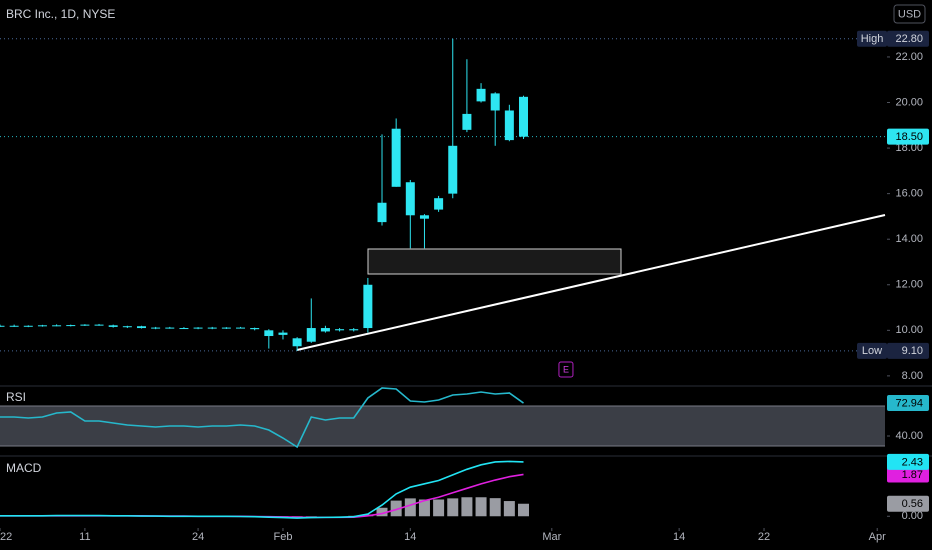 Image resolution: width=932 pixels, height=550 pixels. I want to click on chart-title: BRC Inc., 1D, NYSE, so click(60, 14).